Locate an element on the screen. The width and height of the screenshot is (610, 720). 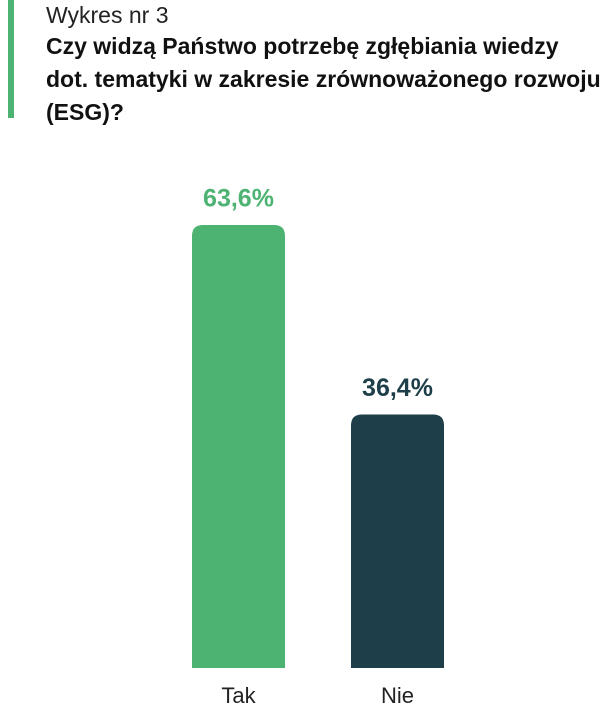
value-label: 63,6% is located at coordinates (238, 199).